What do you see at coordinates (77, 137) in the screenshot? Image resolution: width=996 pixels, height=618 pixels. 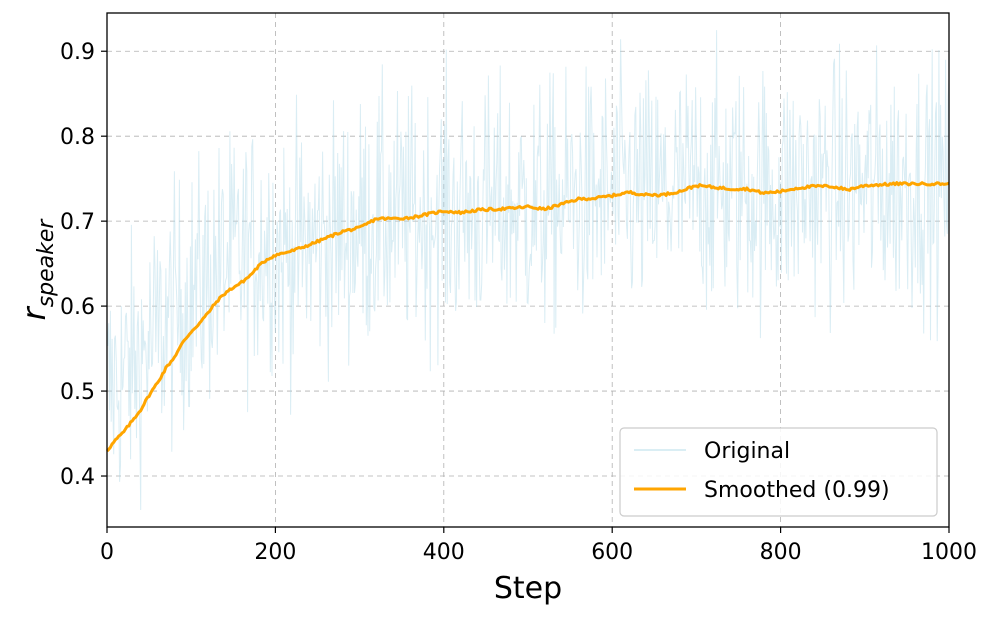 I see `y-tick-label-4: 0.8` at bounding box center [77, 137].